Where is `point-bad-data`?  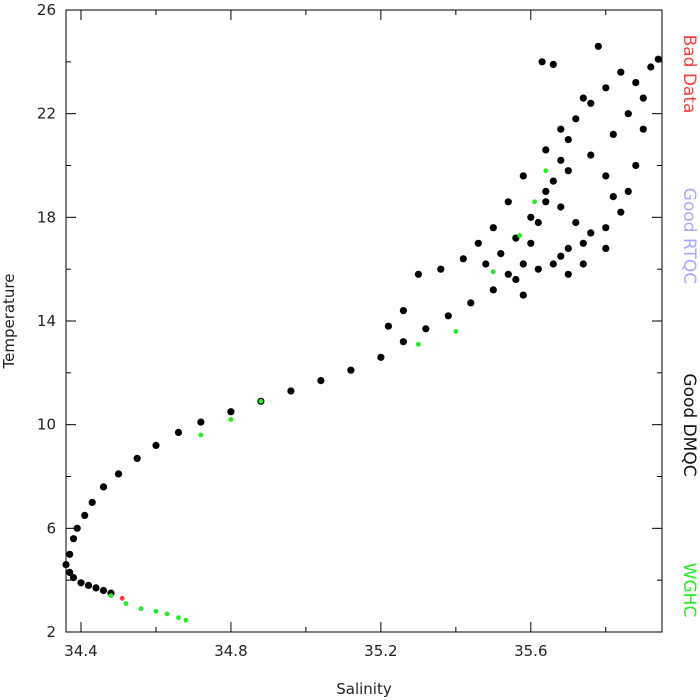
point-bad-data is located at coordinates (122, 598).